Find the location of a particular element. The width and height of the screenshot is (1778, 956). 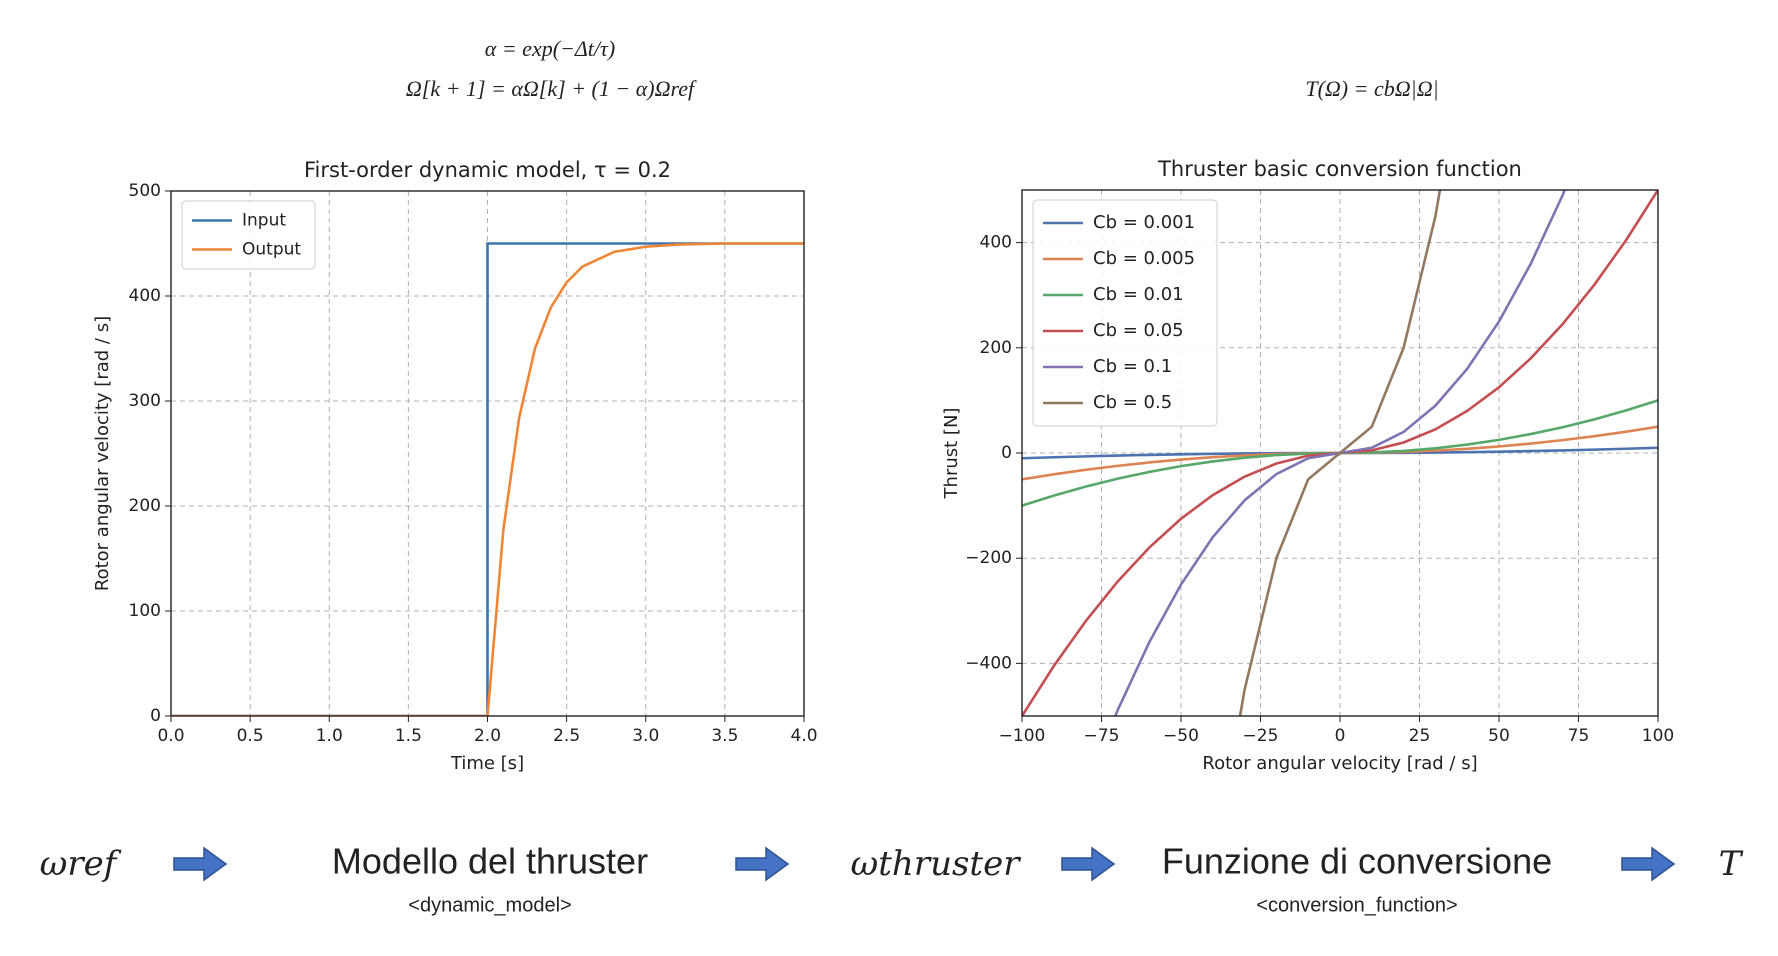

pipeline-tag: <dynamic_model> is located at coordinates (489, 905).